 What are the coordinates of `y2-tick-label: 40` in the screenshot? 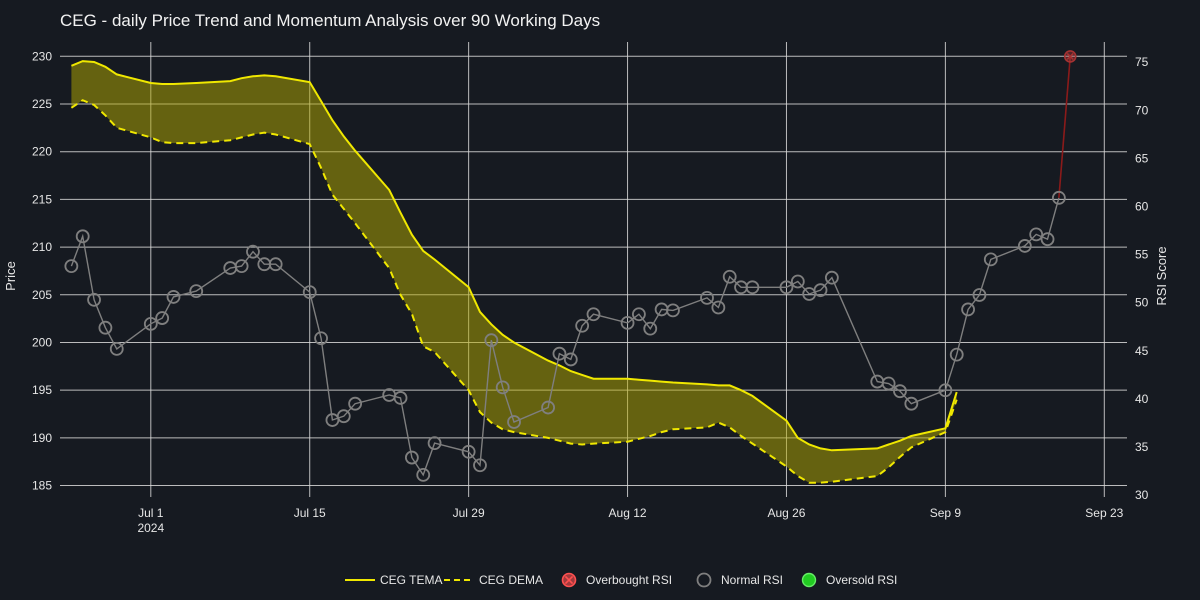 It's located at (1142, 399).